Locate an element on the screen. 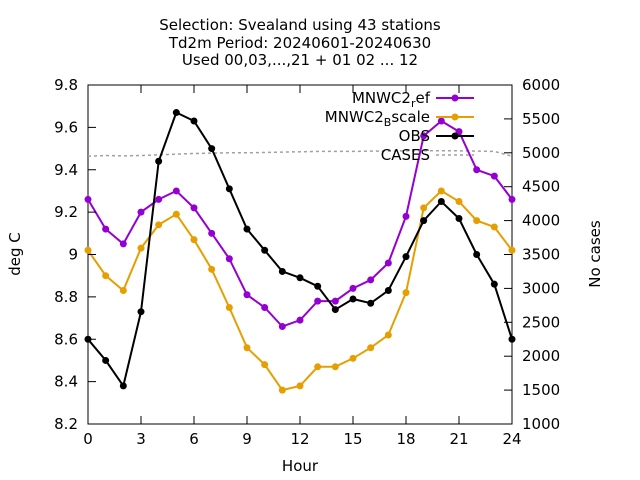  title-line-3: Used 00,03,...,21 + 01 02 ... 12 is located at coordinates (300, 60).